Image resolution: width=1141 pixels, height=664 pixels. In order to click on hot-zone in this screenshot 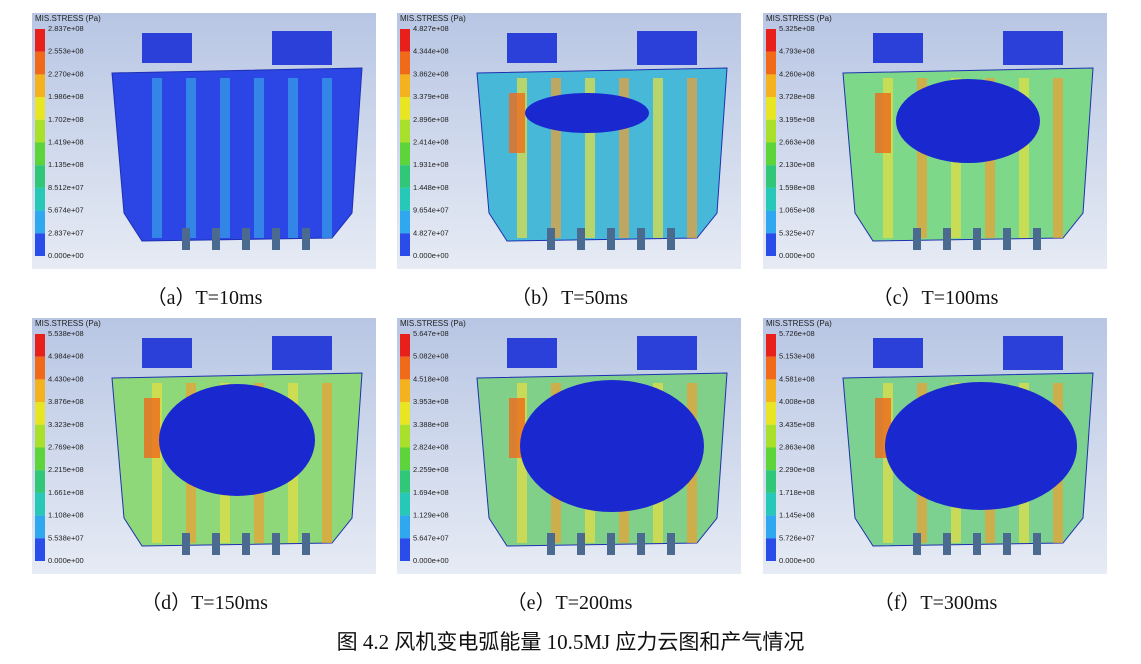, I will do `click(517, 123)`.